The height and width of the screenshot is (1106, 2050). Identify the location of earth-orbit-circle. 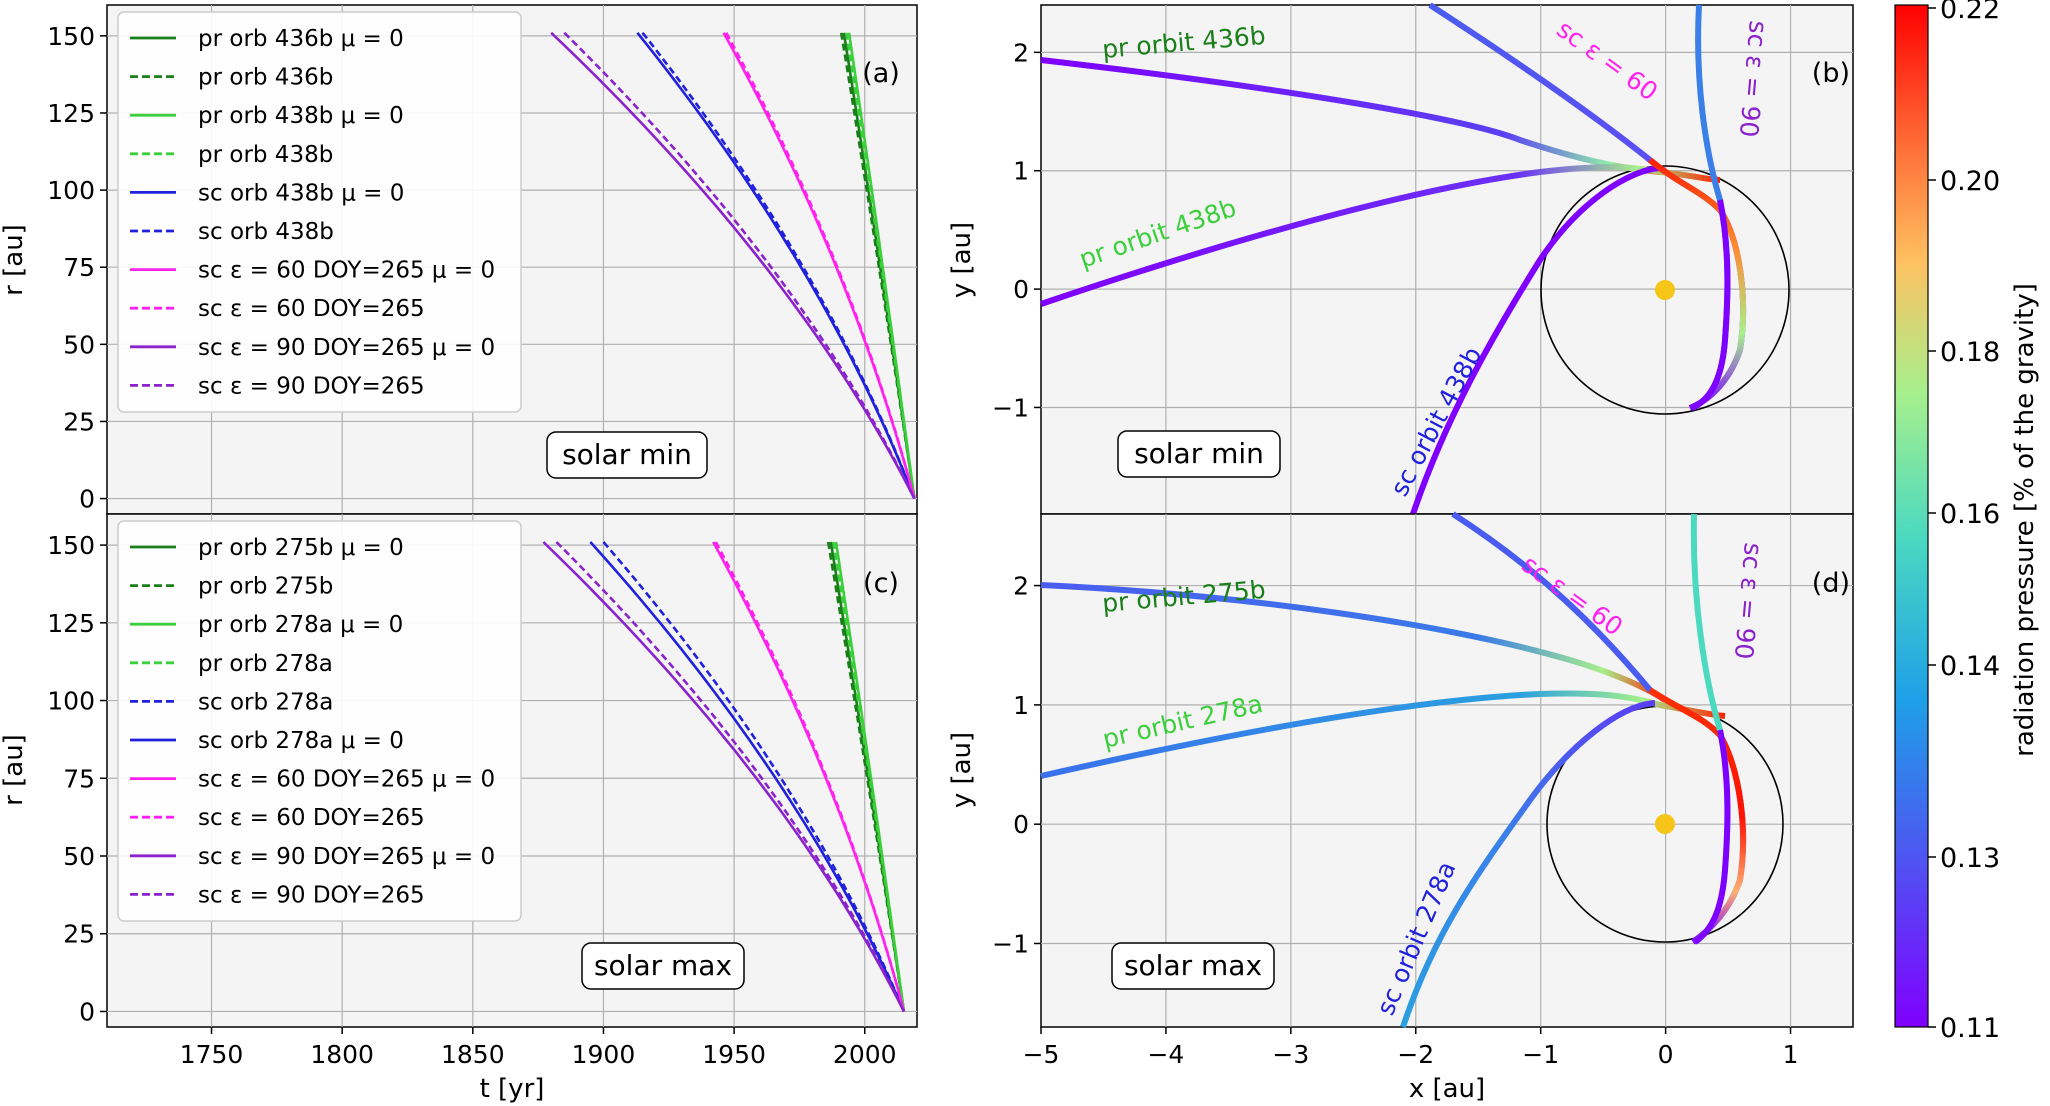
(1665, 290).